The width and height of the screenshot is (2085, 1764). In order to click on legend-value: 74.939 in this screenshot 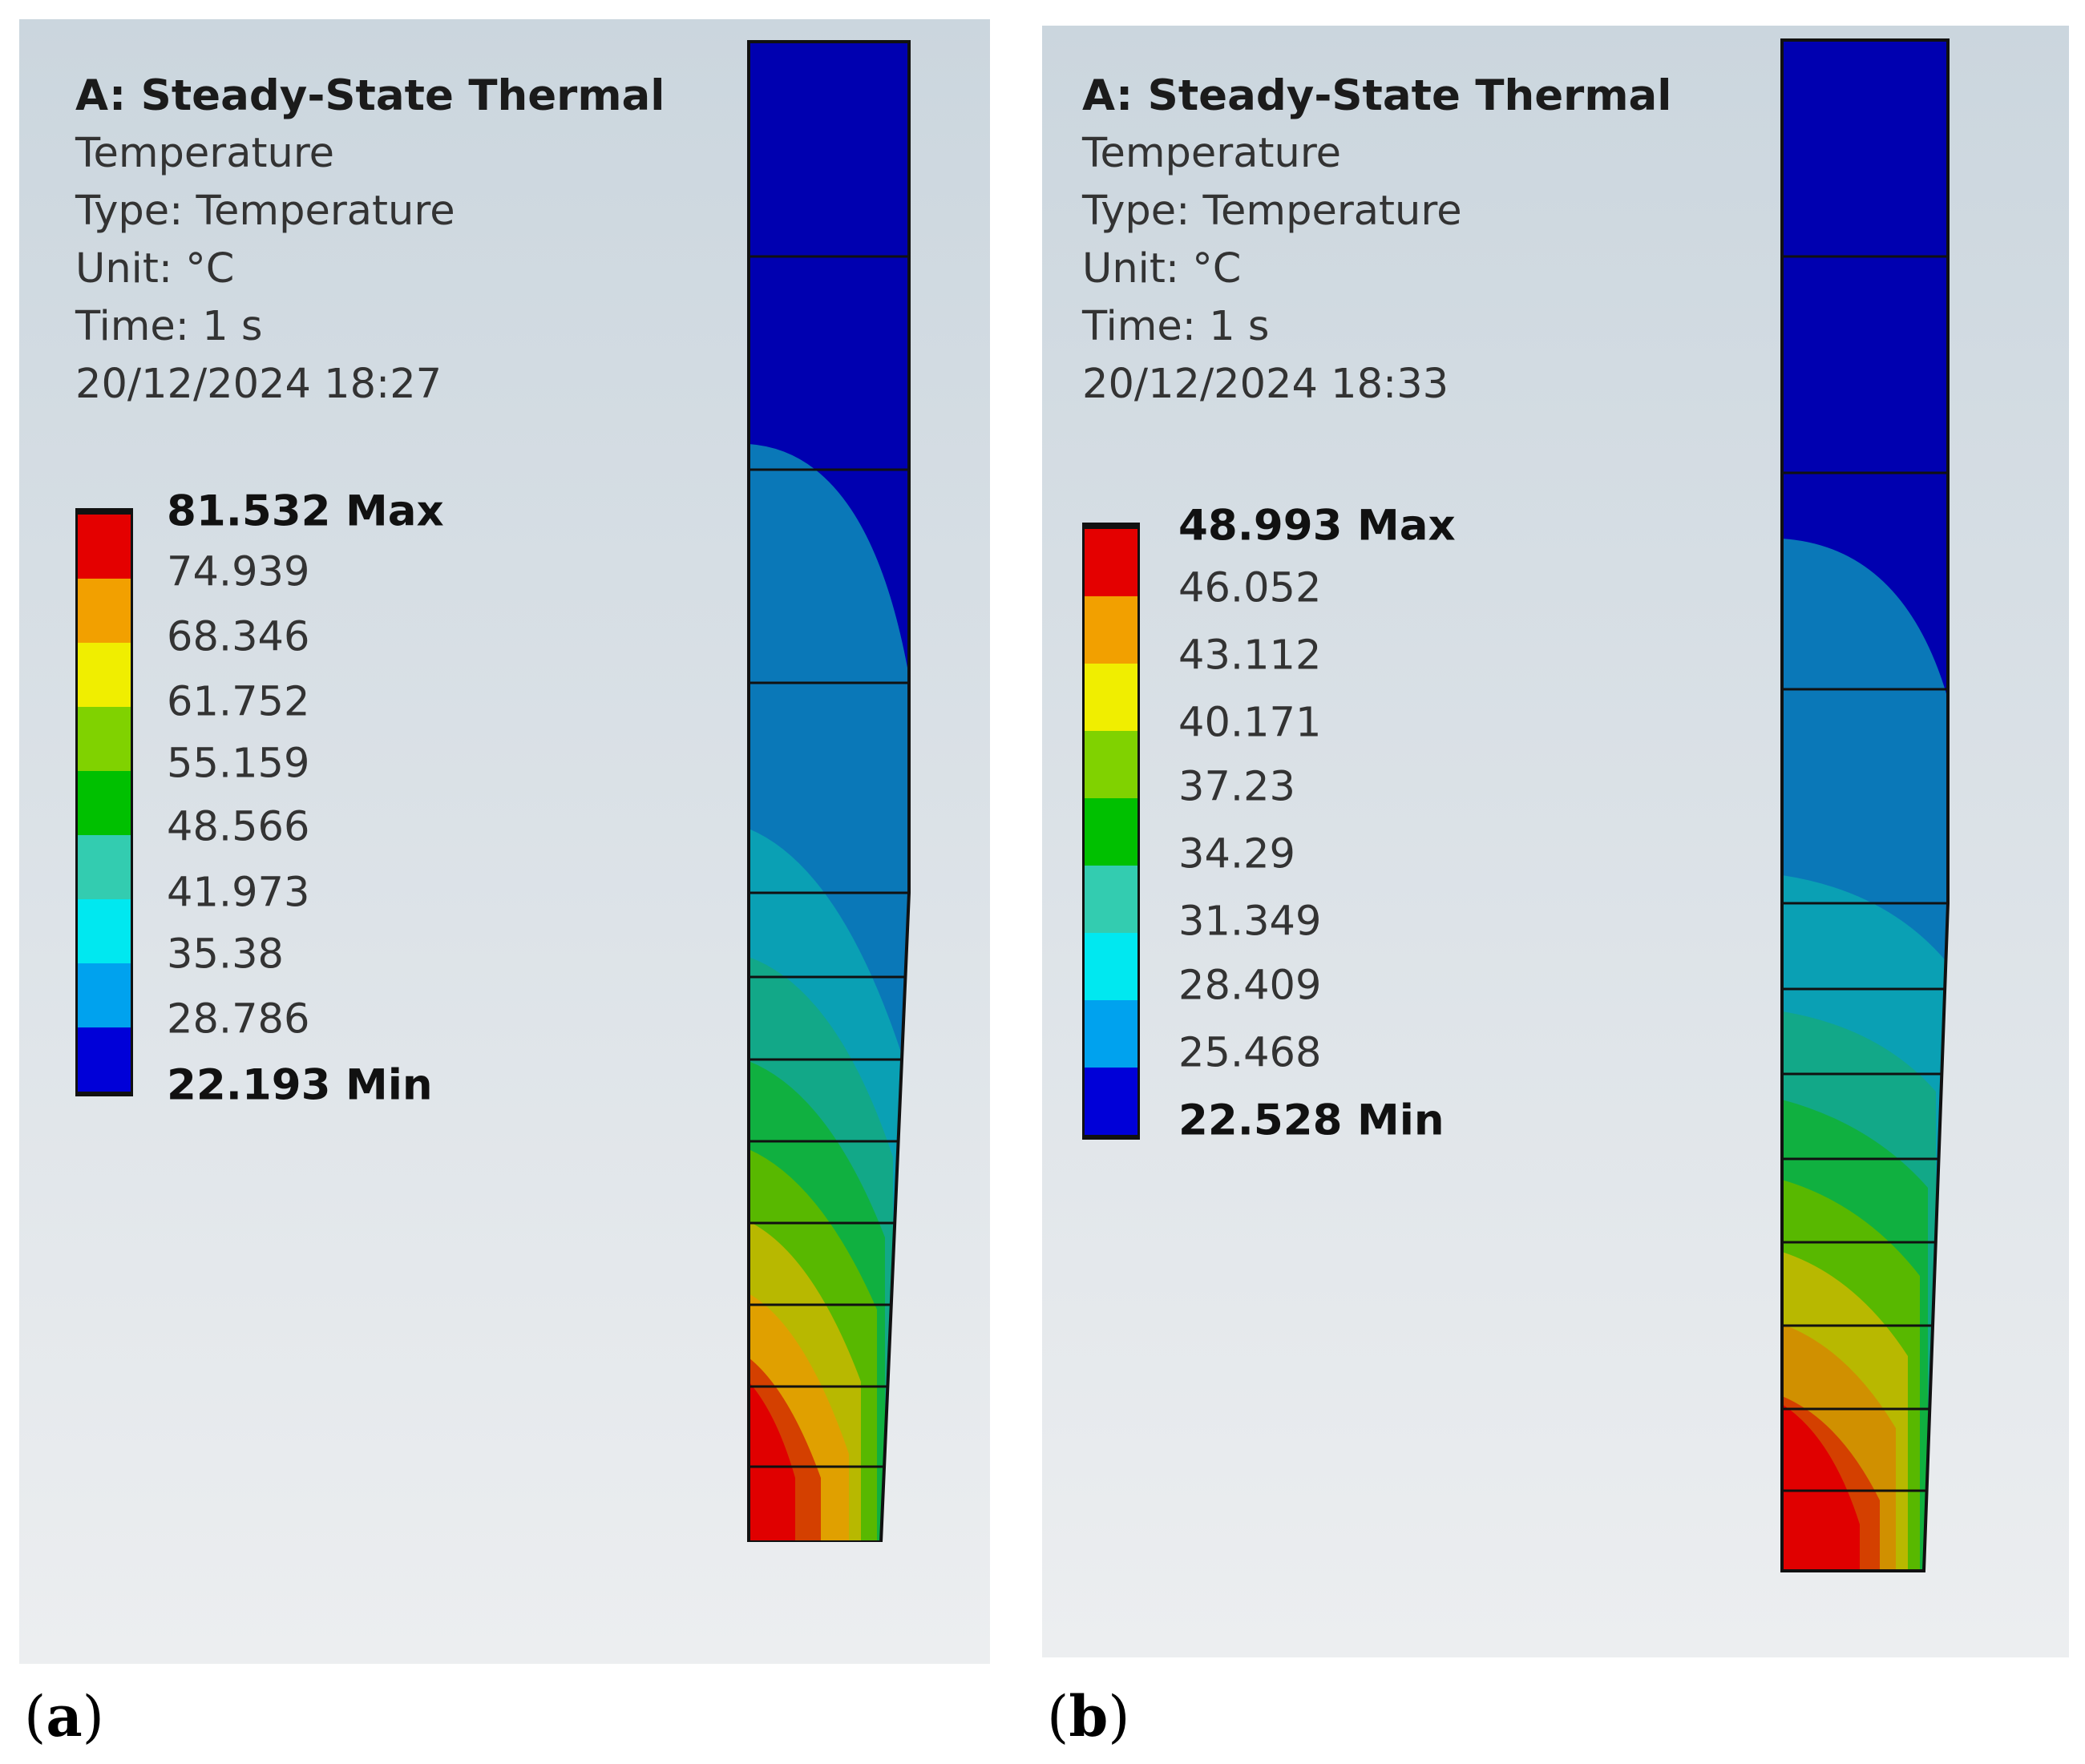, I will do `click(239, 572)`.